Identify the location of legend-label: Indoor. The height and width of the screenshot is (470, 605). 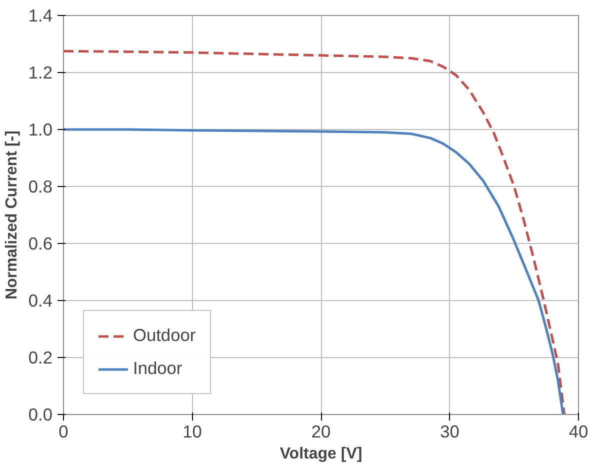
(157, 368).